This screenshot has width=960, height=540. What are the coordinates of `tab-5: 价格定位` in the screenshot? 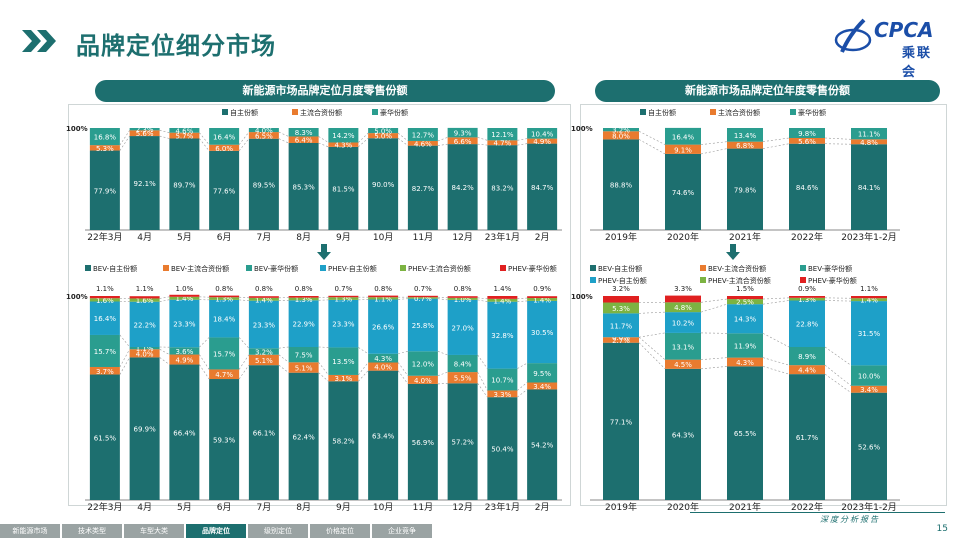 It's located at (340, 531).